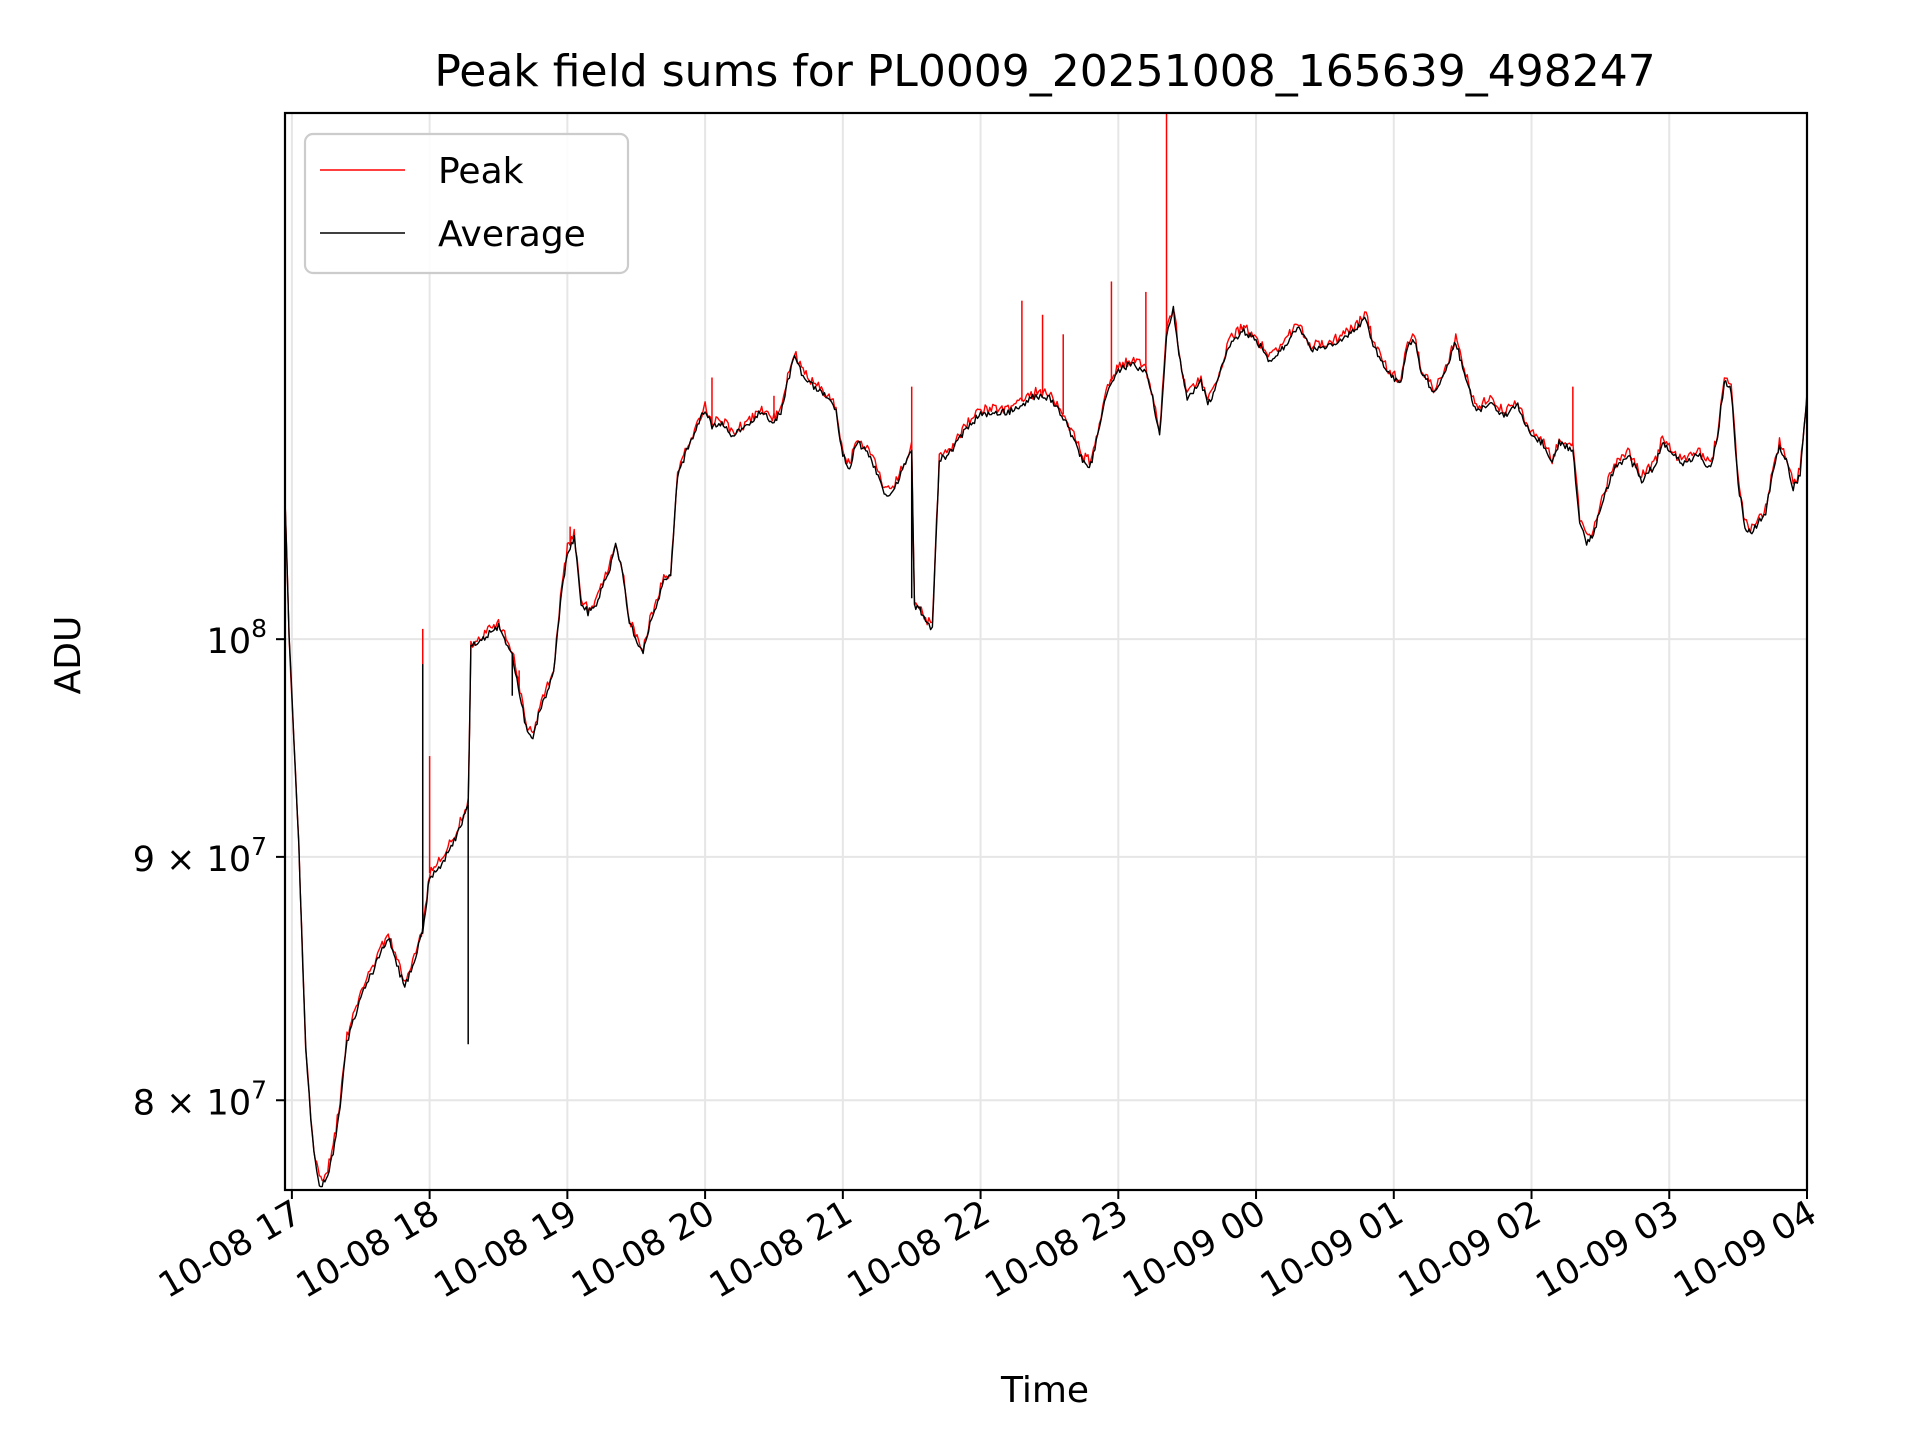  I want to click on y-tick-label: 108, so click(237, 638).